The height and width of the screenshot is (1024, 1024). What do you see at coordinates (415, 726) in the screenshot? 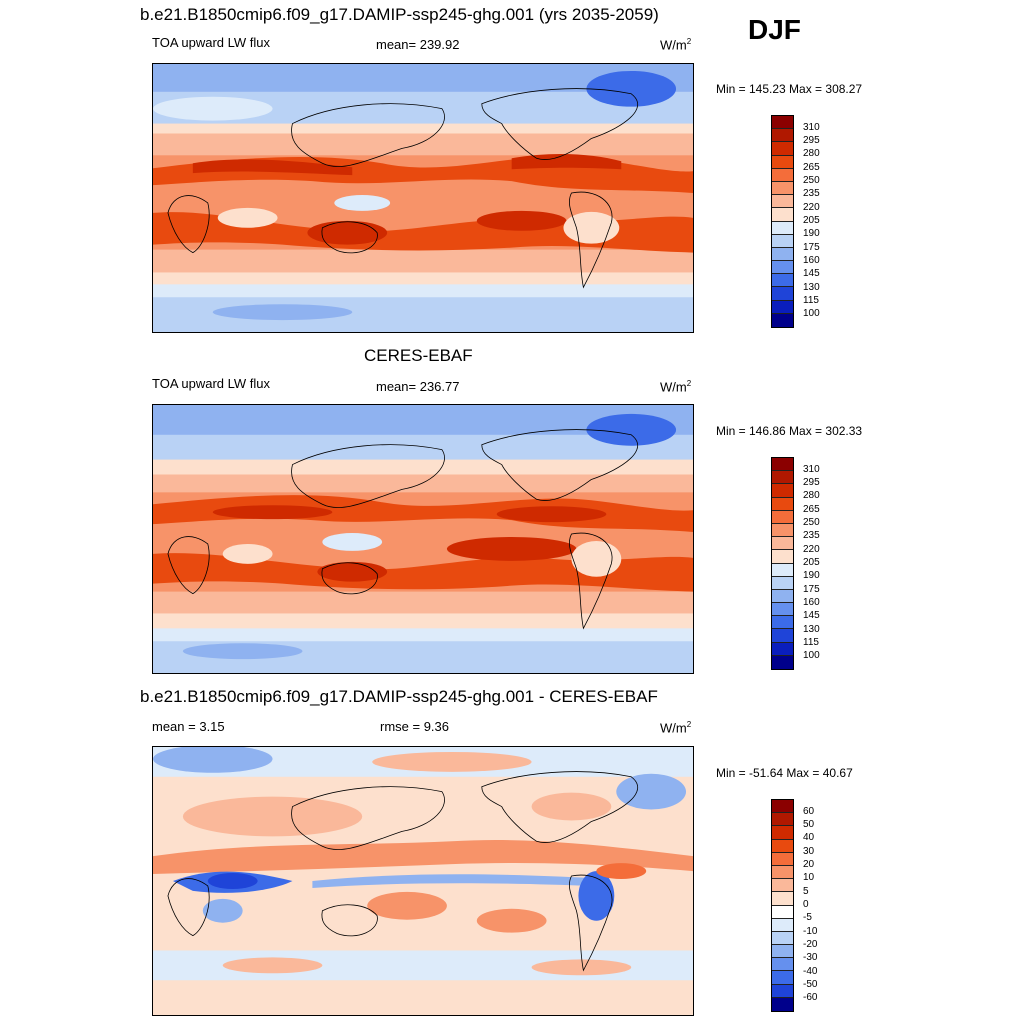
I see `panel3-rmse-label: rmse = 9.36` at bounding box center [415, 726].